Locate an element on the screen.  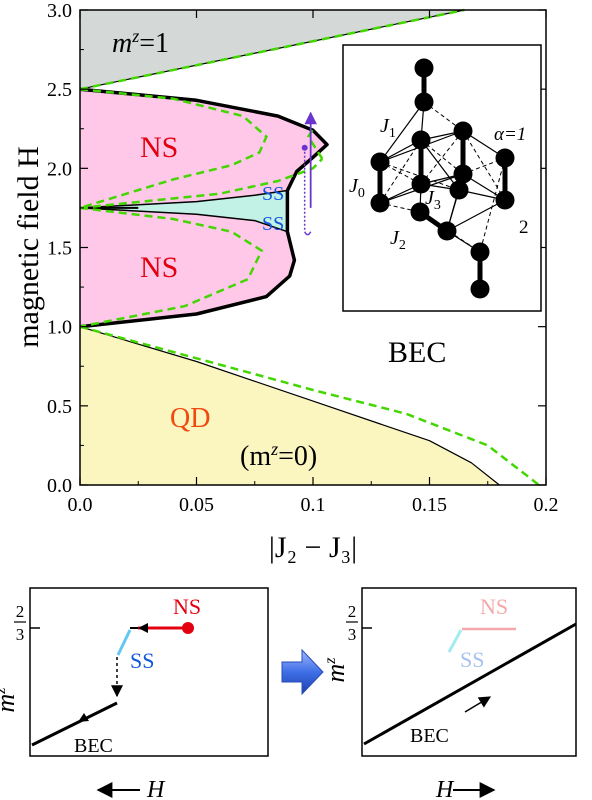
panel-left-ytick-num: 2 is located at coordinates (20, 611).